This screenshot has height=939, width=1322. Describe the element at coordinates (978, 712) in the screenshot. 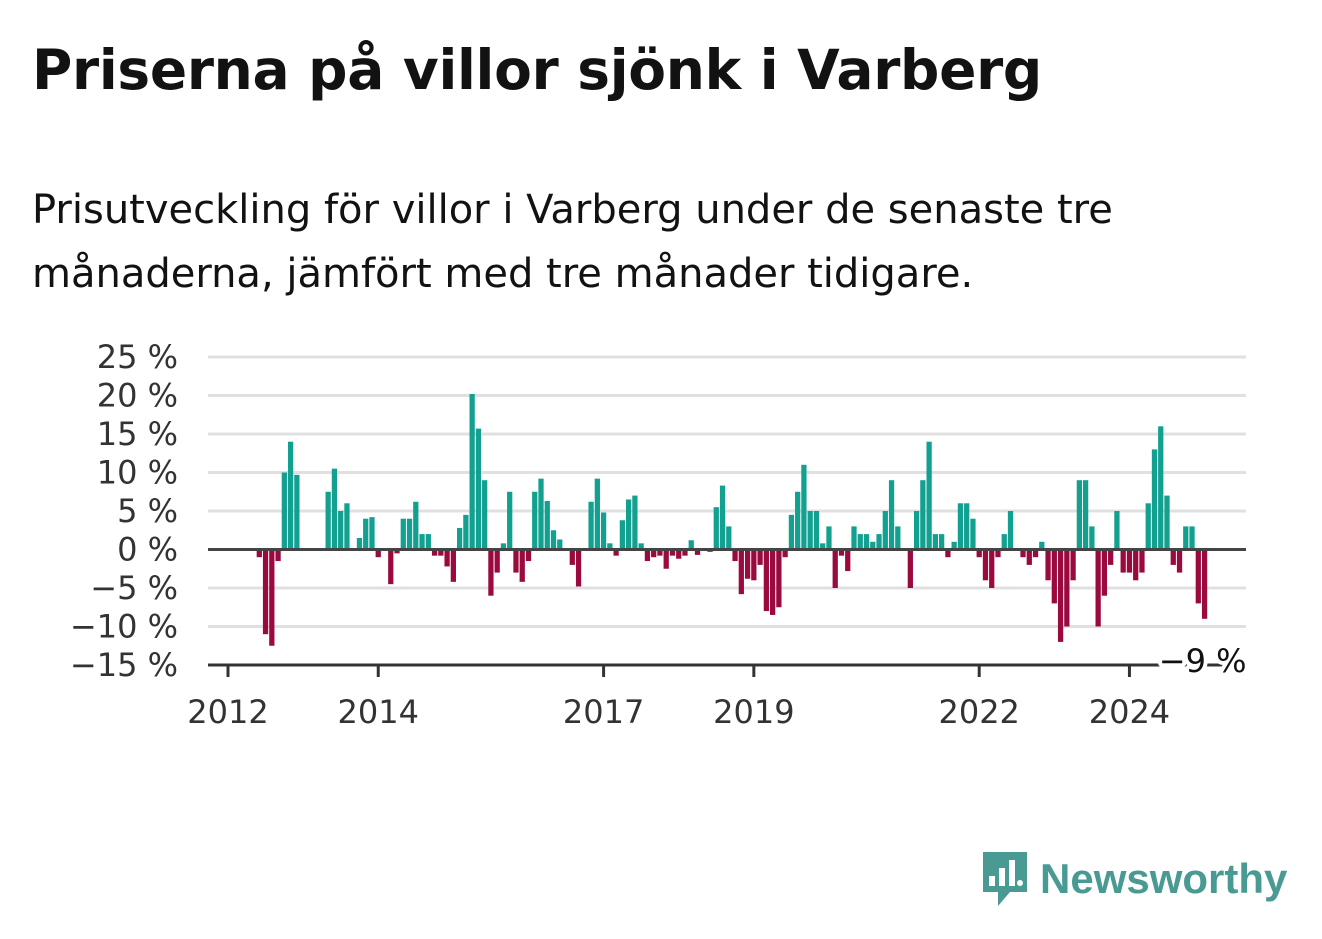

I see `x-tick-label: 2022` at that location.